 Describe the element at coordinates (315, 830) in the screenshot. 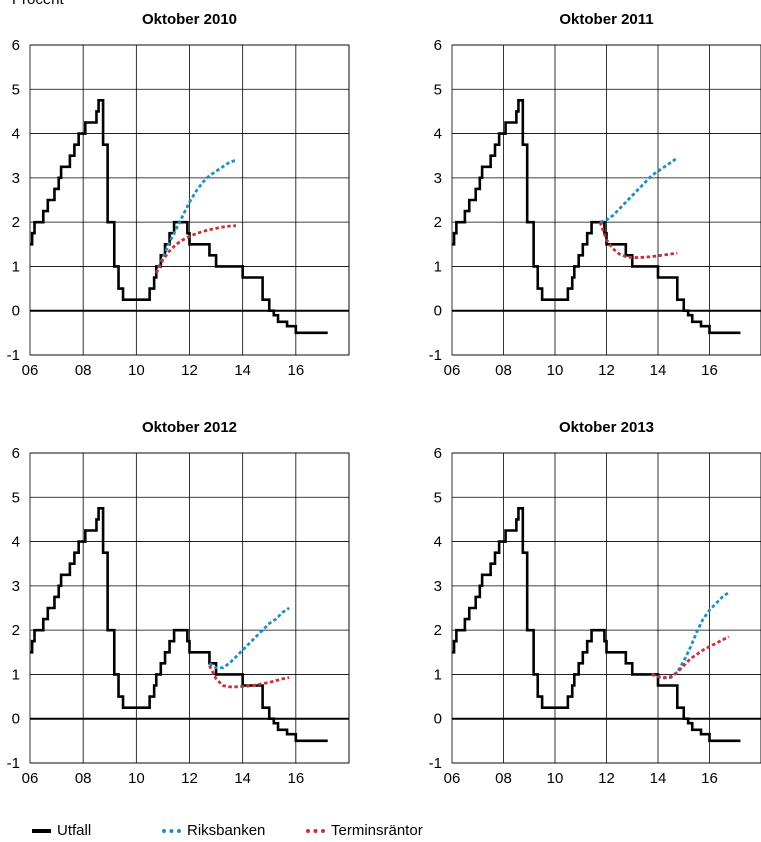

I see `legend-swatch-terminsrantor` at that location.